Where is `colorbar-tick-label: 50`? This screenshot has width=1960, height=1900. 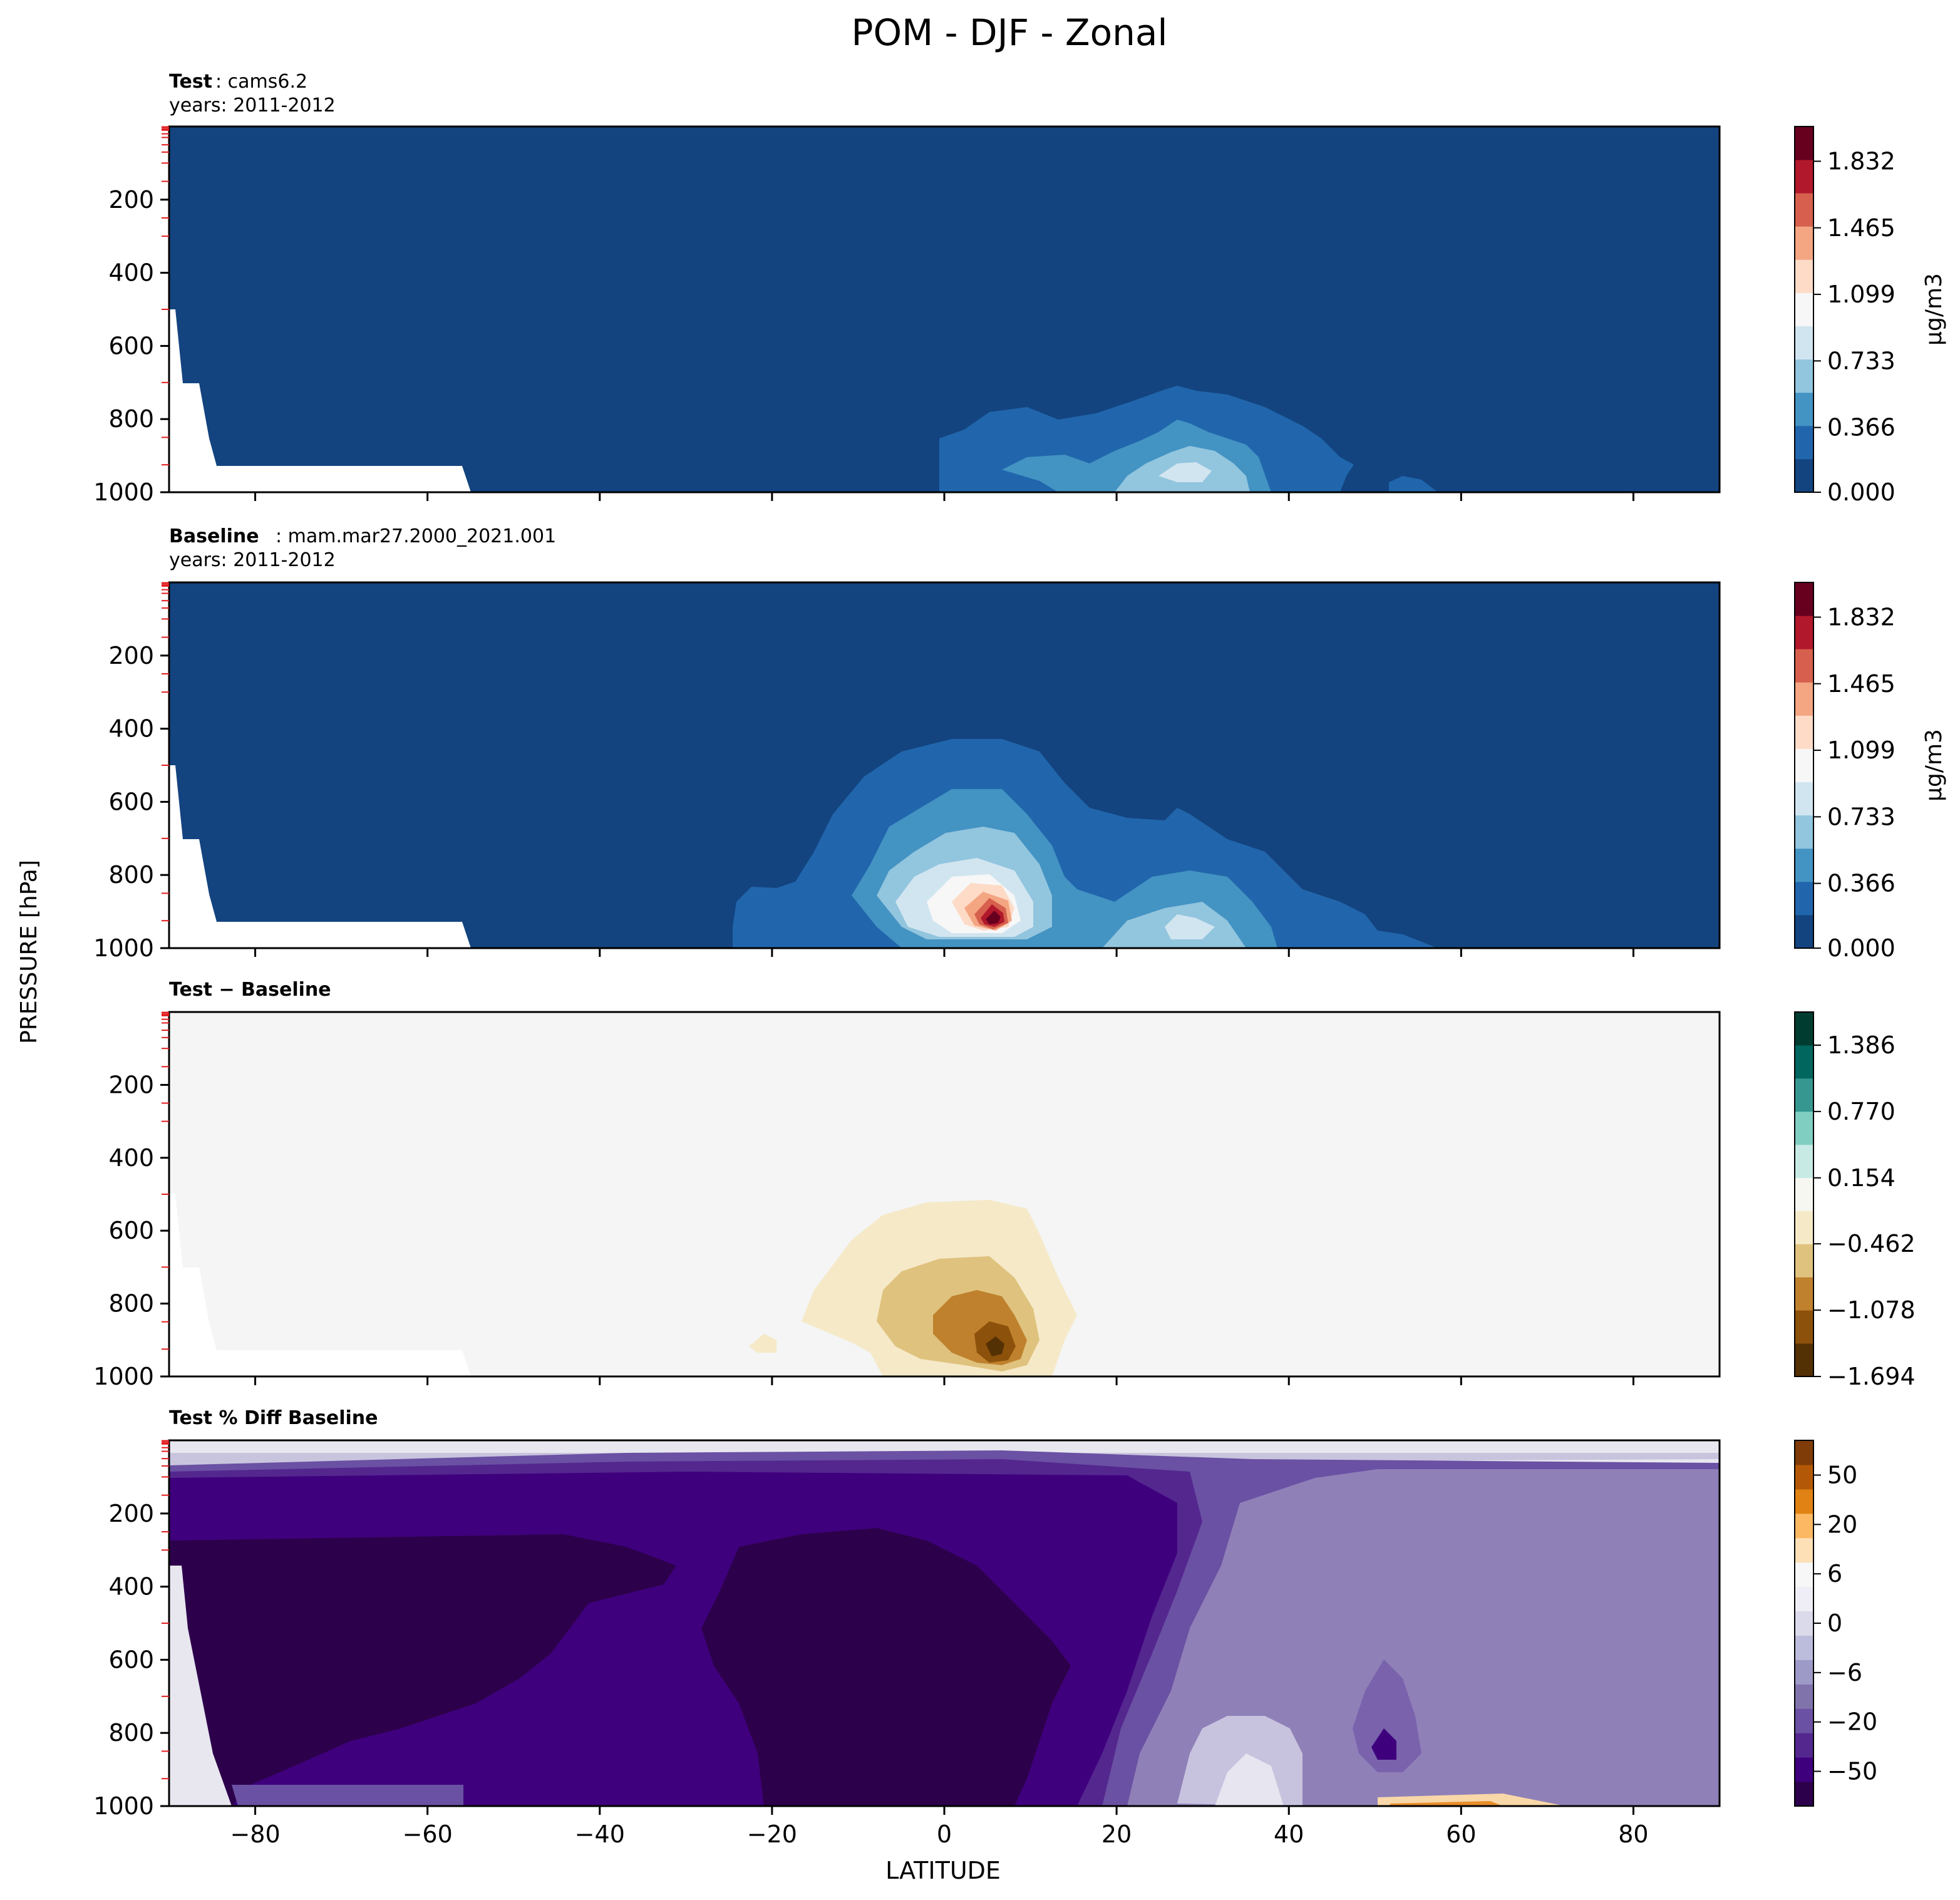
colorbar-tick-label: 50 is located at coordinates (1842, 1475).